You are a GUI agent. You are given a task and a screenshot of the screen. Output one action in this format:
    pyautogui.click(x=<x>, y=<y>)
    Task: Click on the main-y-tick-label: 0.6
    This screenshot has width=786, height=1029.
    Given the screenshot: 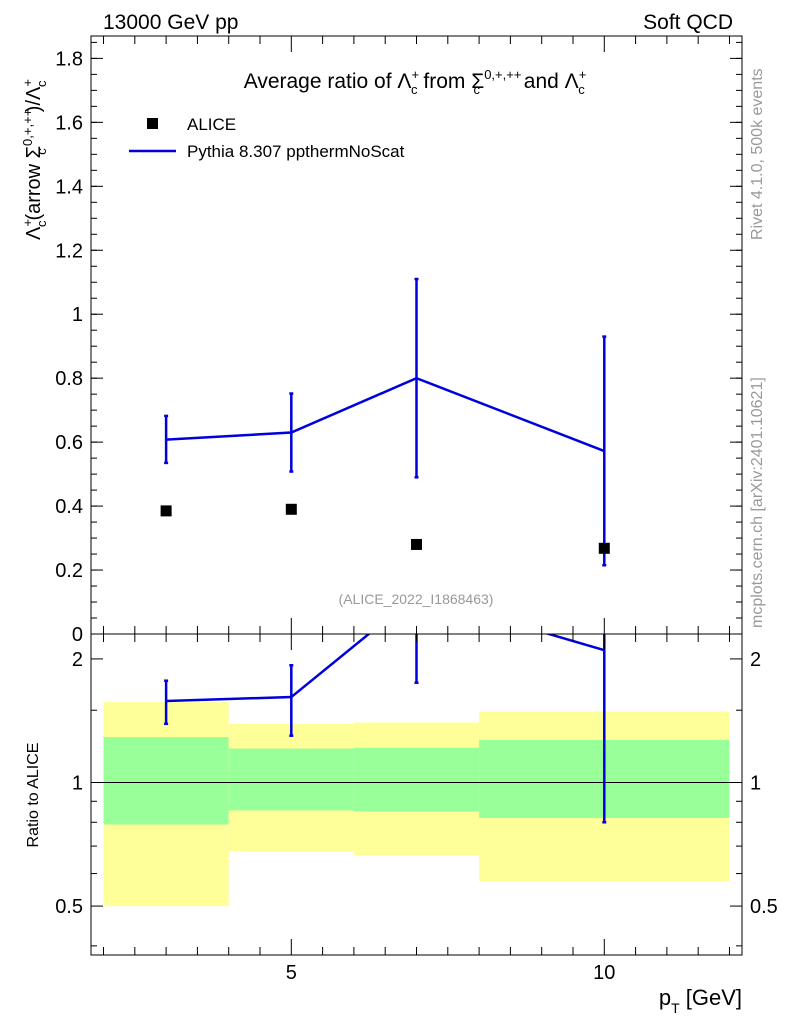 What is the action you would take?
    pyautogui.click(x=69, y=443)
    